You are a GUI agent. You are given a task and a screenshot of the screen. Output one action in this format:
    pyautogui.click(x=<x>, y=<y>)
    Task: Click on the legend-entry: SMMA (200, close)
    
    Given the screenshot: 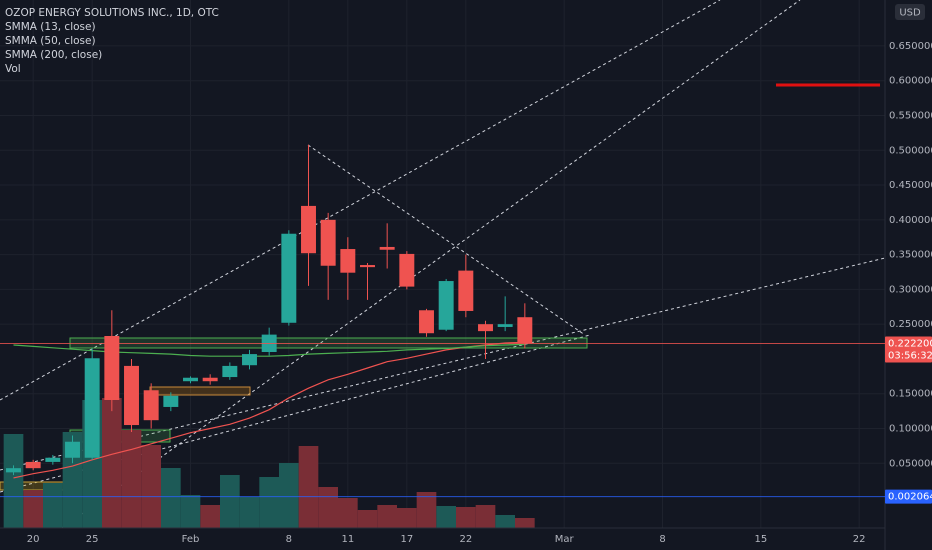 What is the action you would take?
    pyautogui.click(x=53, y=55)
    